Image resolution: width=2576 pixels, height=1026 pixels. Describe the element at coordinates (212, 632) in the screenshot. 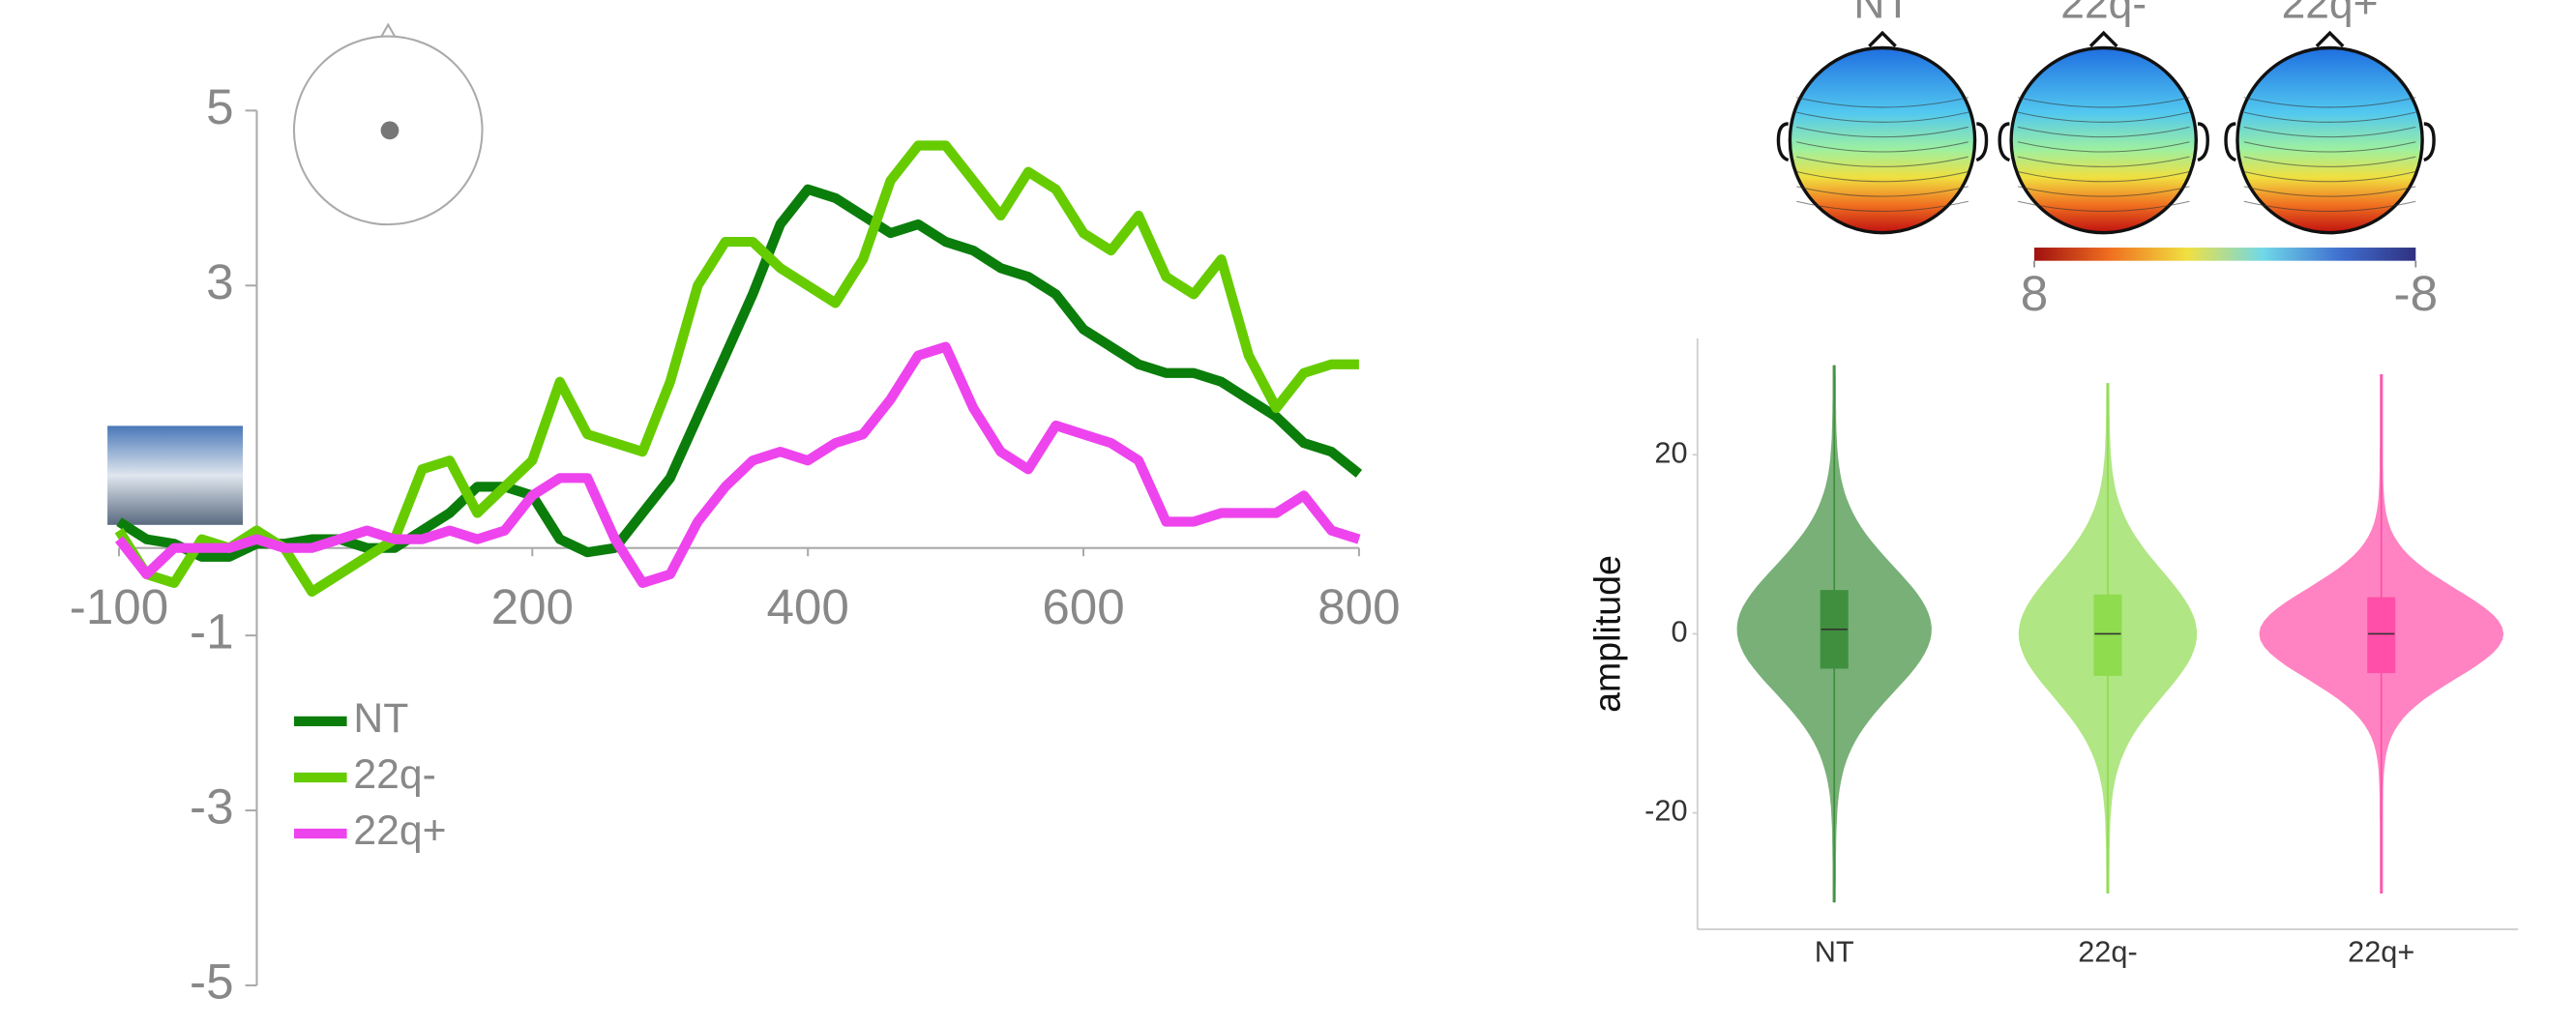

I see `y-tick-label: -1` at that location.